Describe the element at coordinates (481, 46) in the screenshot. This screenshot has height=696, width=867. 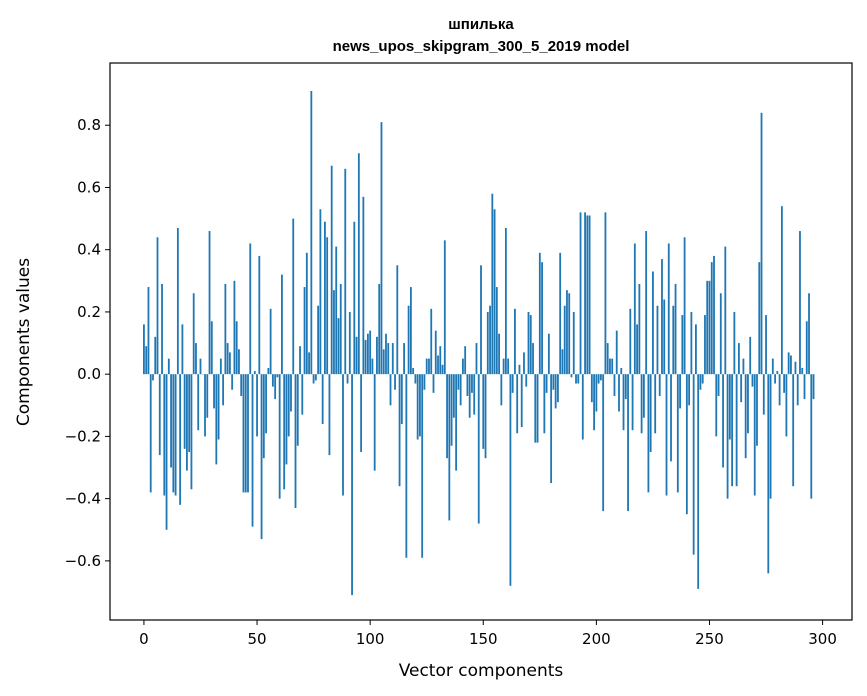
I see `chart-title-line2: news_upos_skipgram_300_5_2019 model` at that location.